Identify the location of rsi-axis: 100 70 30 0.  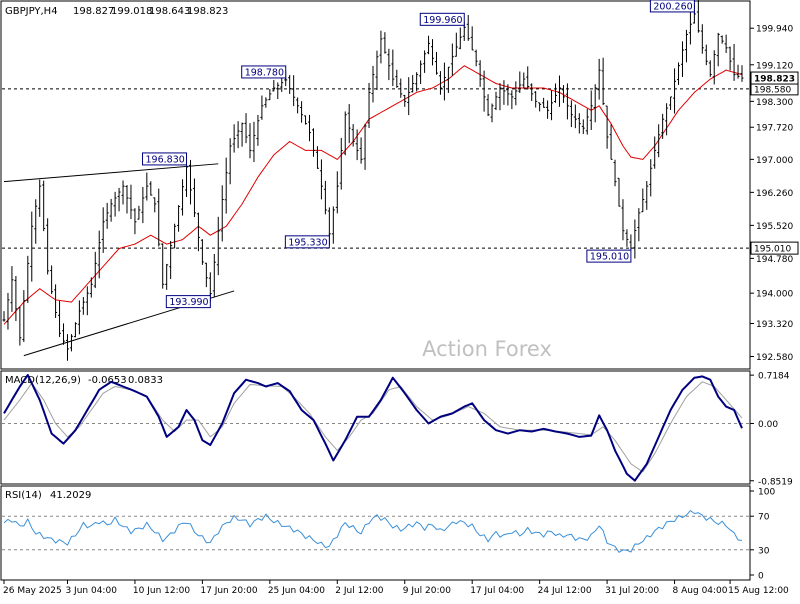
(762, 535).